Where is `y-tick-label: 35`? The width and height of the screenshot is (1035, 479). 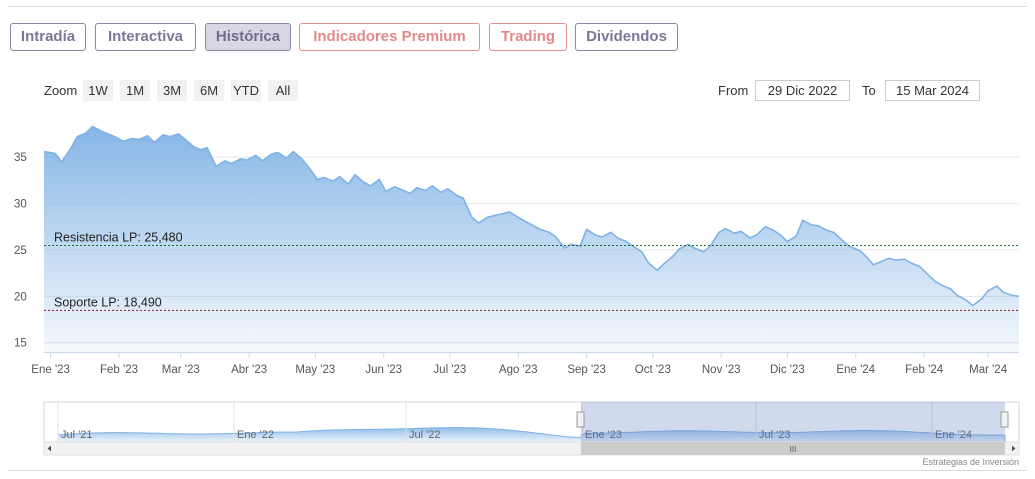
y-tick-label: 35 is located at coordinates (20, 158).